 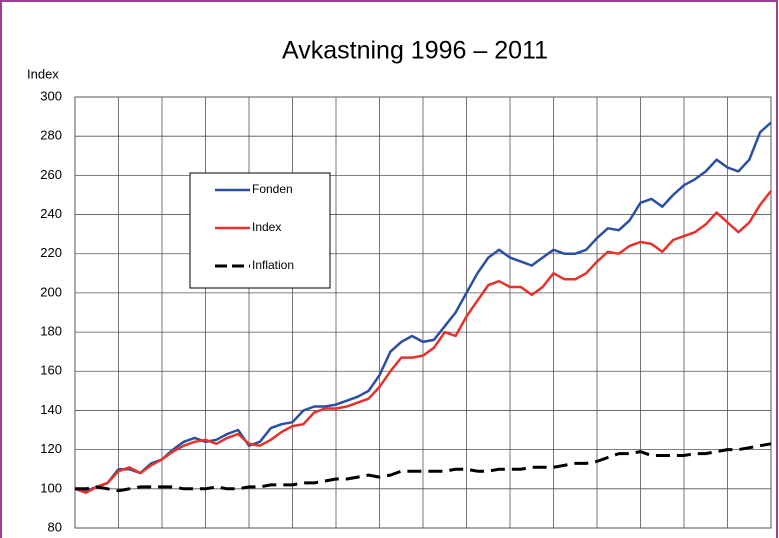 What do you see at coordinates (51, 291) in the screenshot?
I see `y-tick-label: 200` at bounding box center [51, 291].